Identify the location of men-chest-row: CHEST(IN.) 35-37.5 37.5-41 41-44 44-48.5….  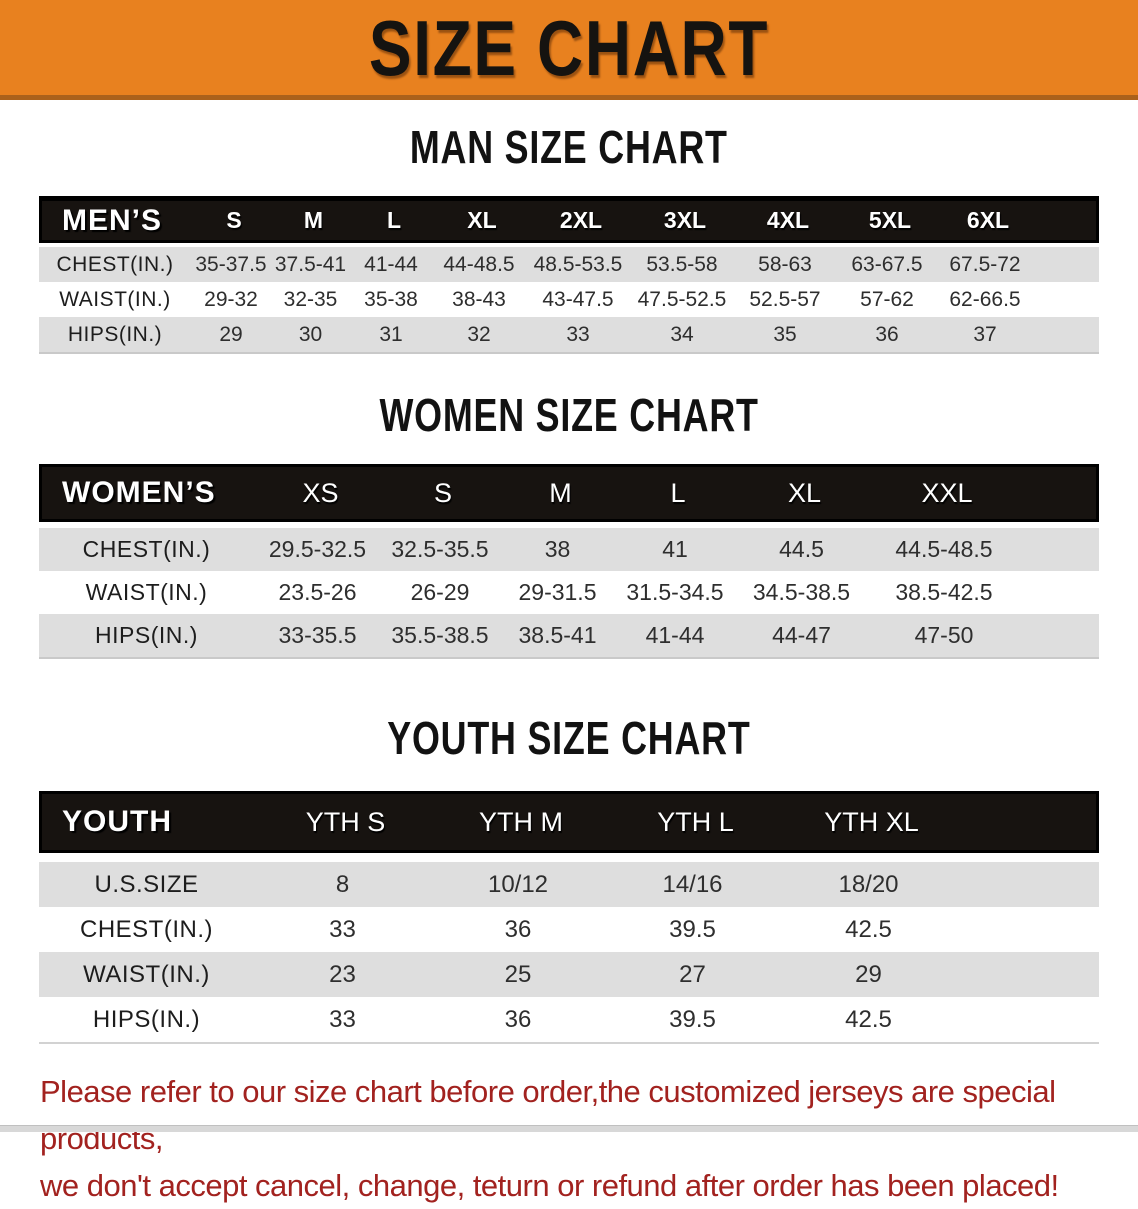
(569, 264).